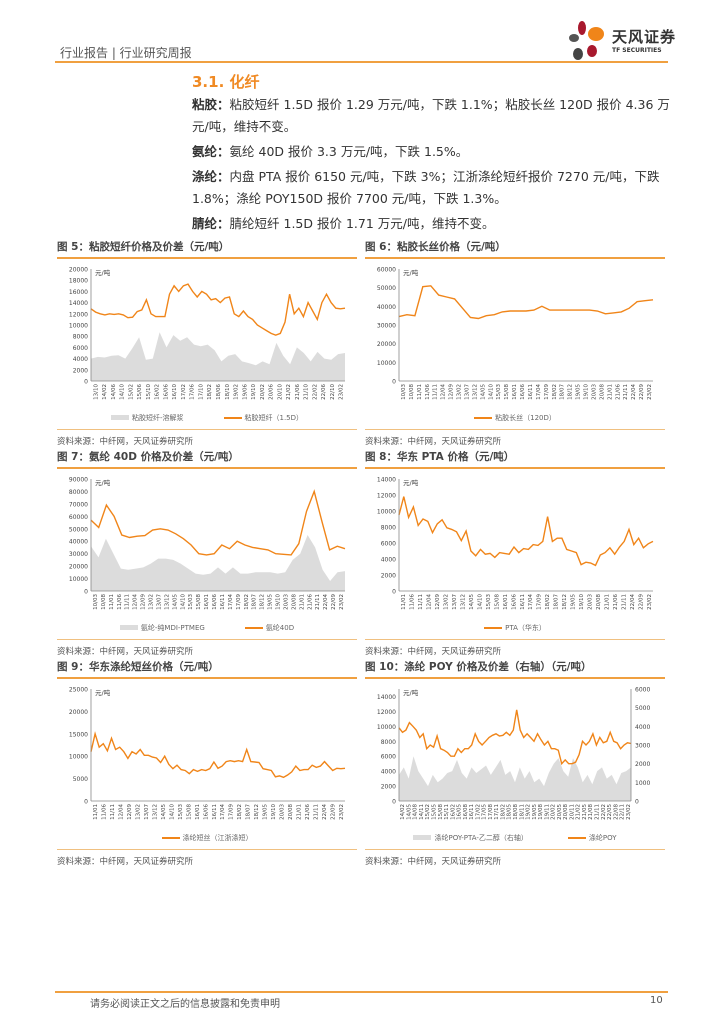 The image size is (724, 1024). What do you see at coordinates (78, 541) in the screenshot?
I see `y-tick-label: 40000` at bounding box center [78, 541].